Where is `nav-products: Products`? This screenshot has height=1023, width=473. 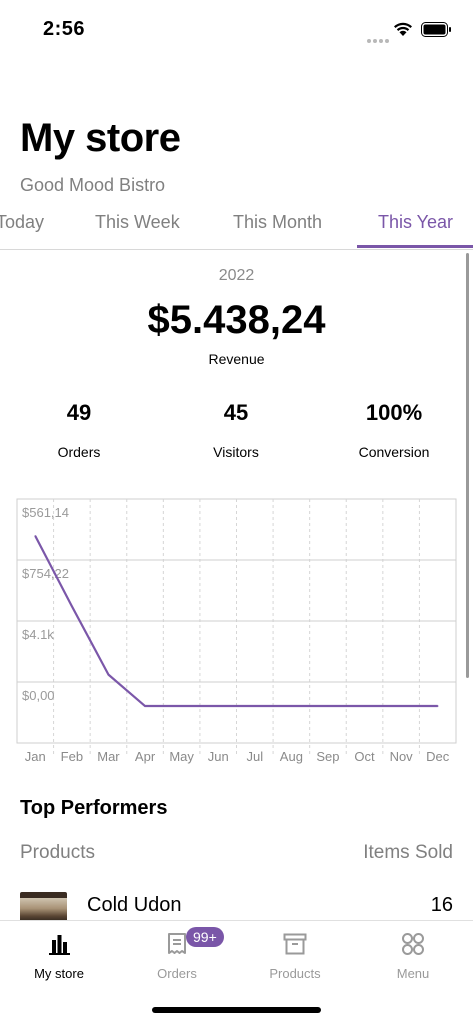 nav-products: Products is located at coordinates (295, 961).